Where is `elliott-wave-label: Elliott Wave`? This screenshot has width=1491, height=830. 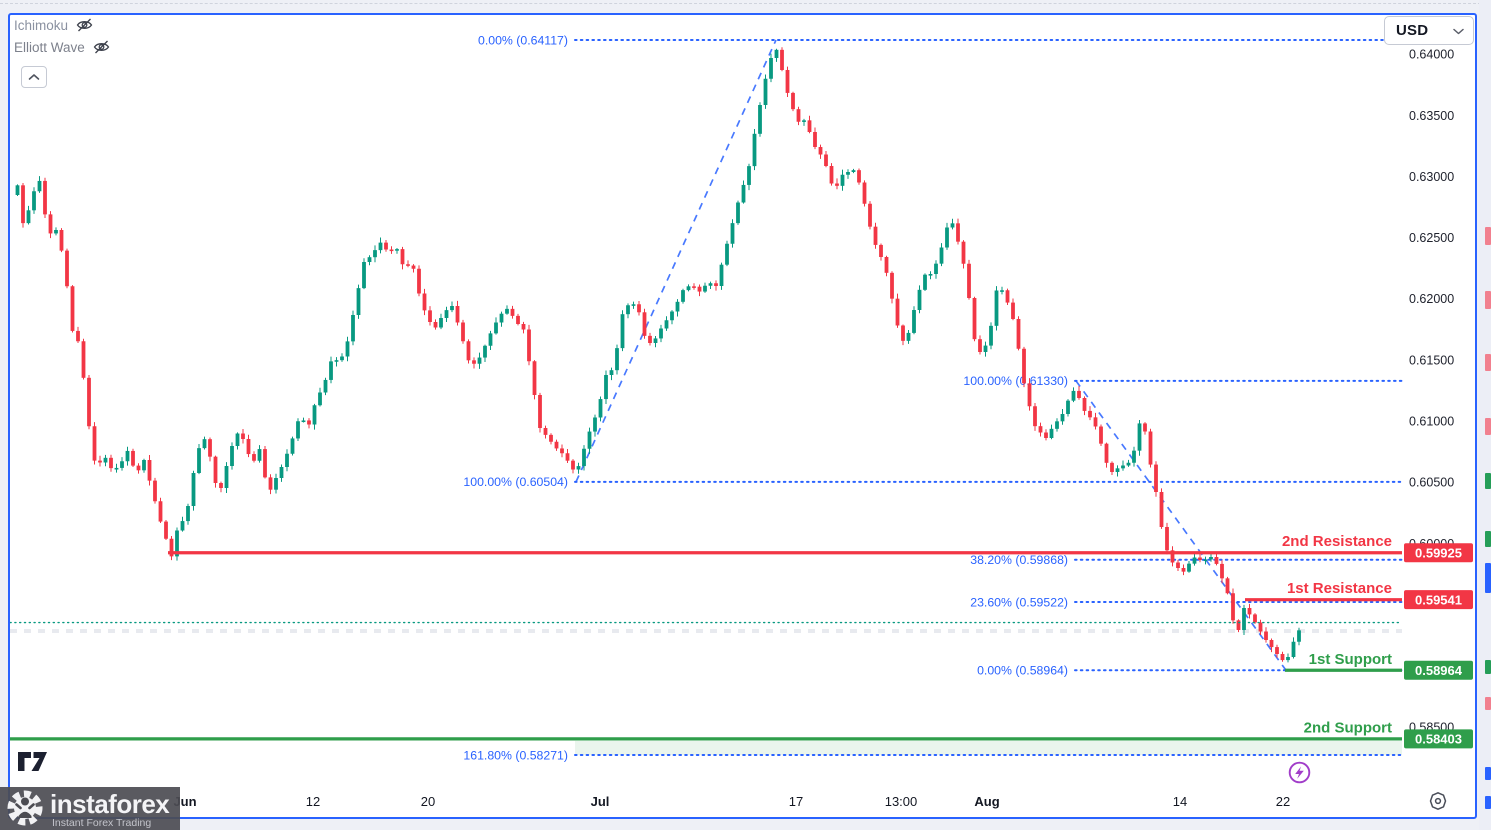
elliott-wave-label: Elliott Wave is located at coordinates (49, 47).